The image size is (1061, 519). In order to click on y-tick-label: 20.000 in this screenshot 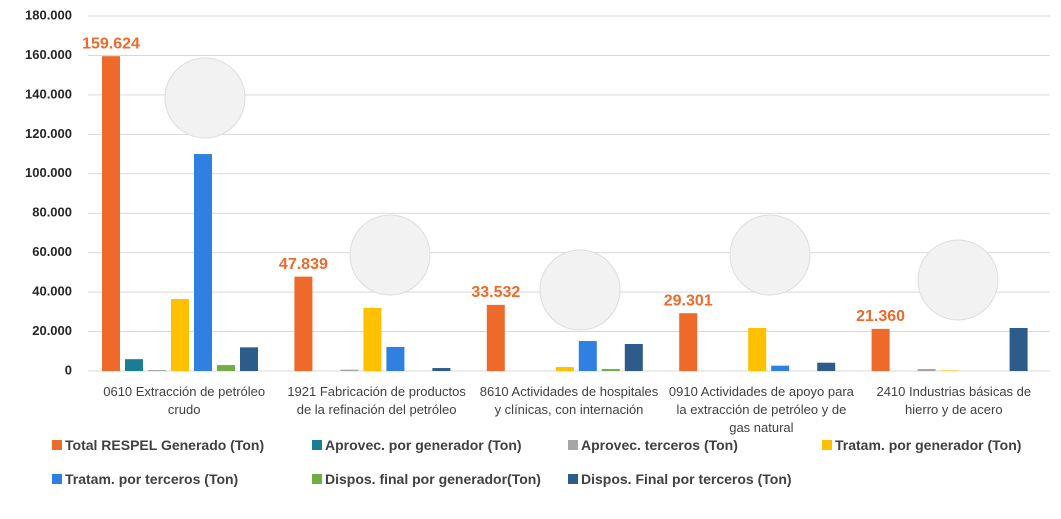, I will do `click(52, 330)`.